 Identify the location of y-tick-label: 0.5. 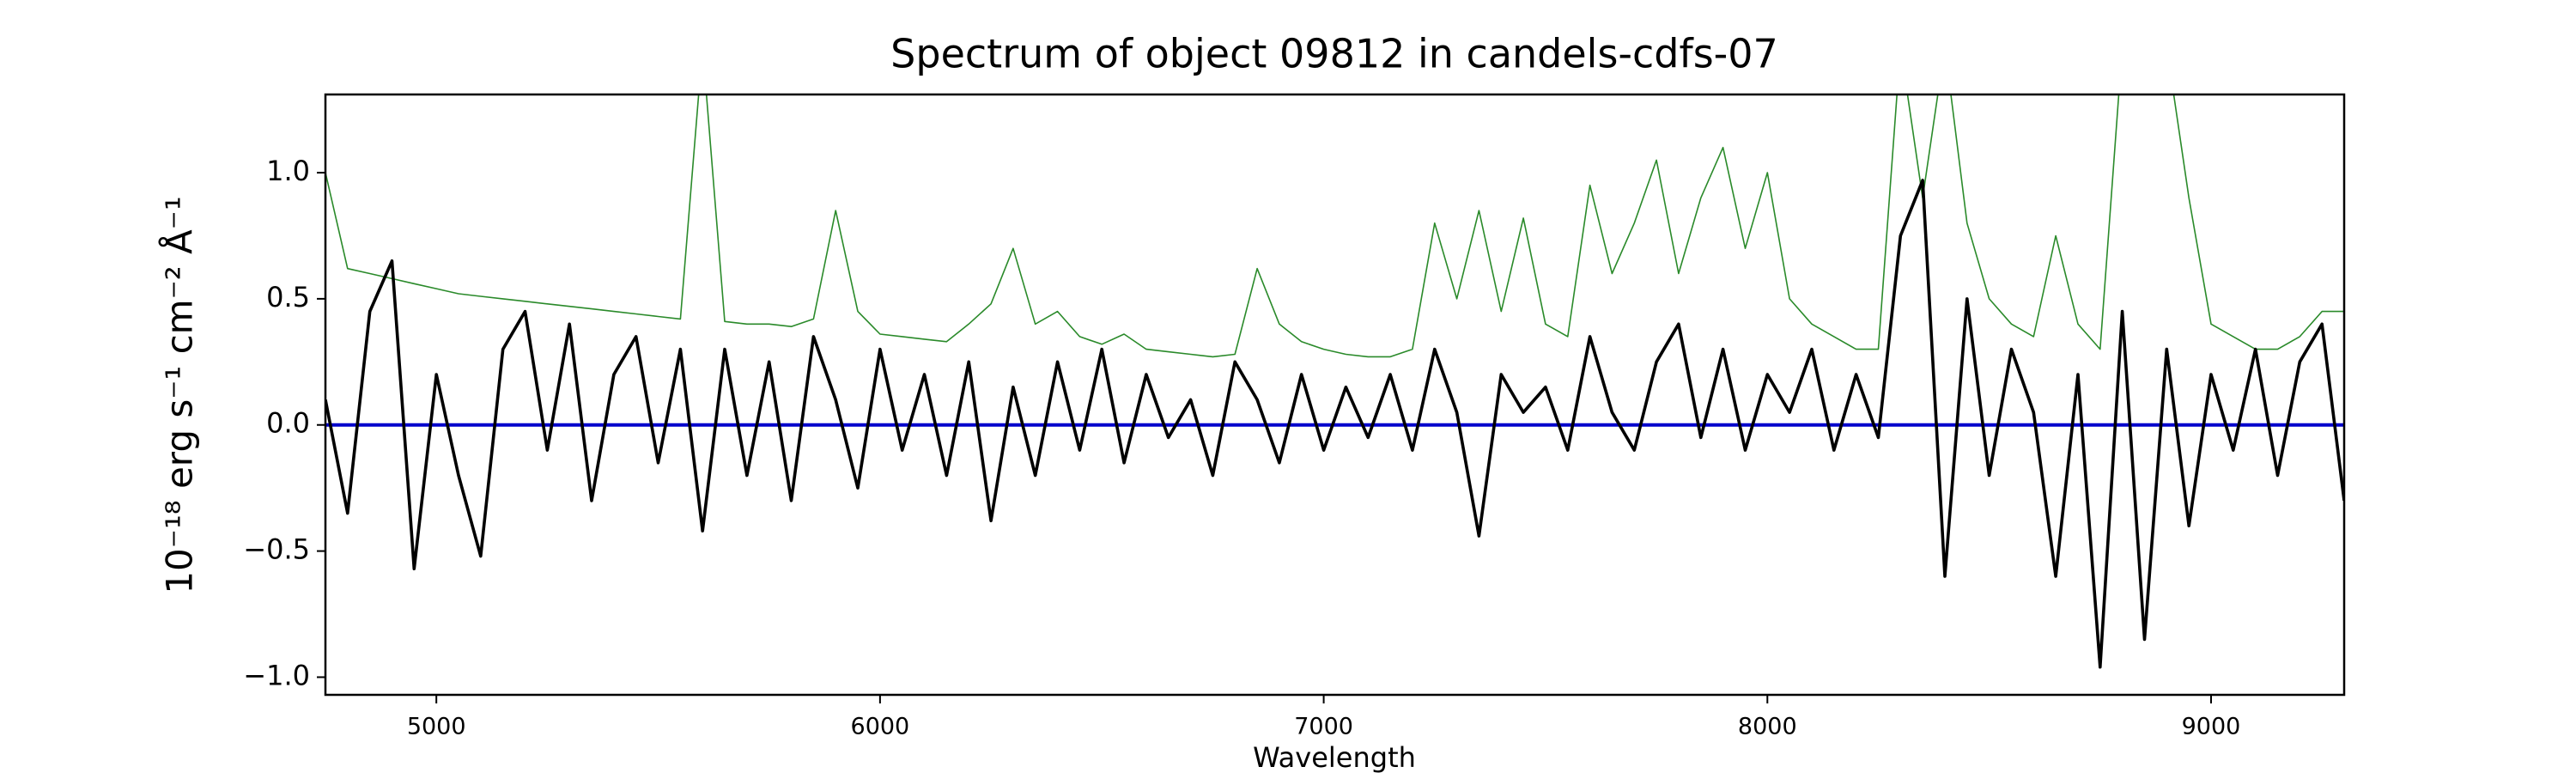
(288, 297).